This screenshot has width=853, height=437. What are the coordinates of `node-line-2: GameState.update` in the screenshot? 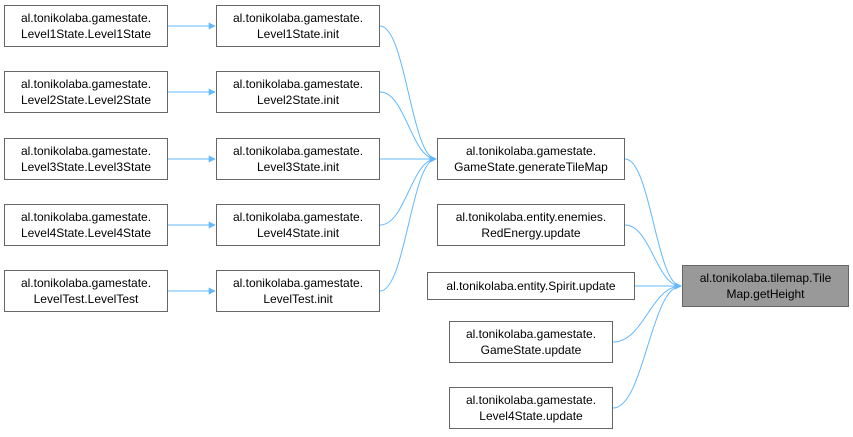 It's located at (531, 350).